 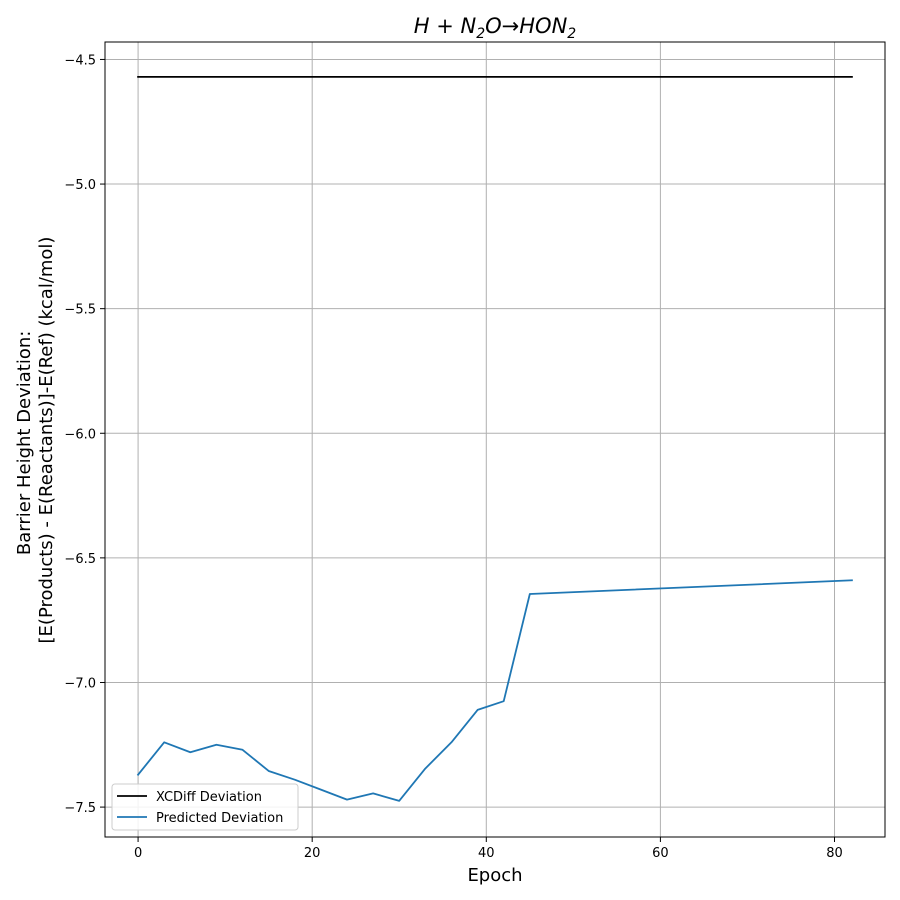 What do you see at coordinates (834, 853) in the screenshot?
I see `x-tick-label: 80` at bounding box center [834, 853].